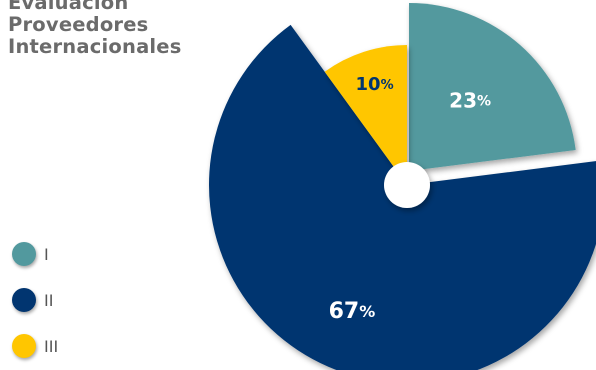 The image size is (596, 370). I want to click on legend: I II III, so click(35, 306).